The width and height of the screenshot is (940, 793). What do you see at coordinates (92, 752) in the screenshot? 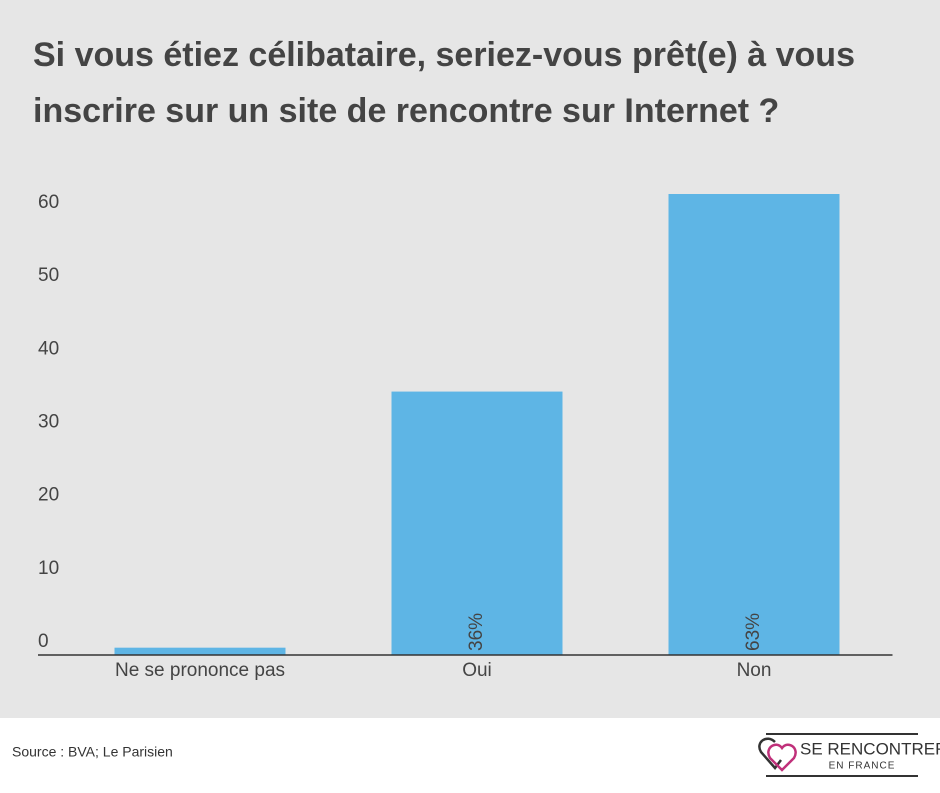
I see `source: Source : BVA; Le Parisien` at bounding box center [92, 752].